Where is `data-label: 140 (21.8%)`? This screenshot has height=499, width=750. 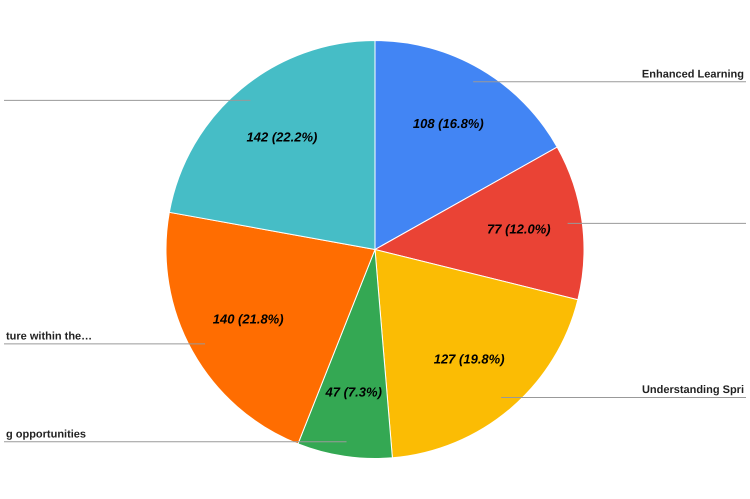
data-label: 140 (21.8%) is located at coordinates (248, 319).